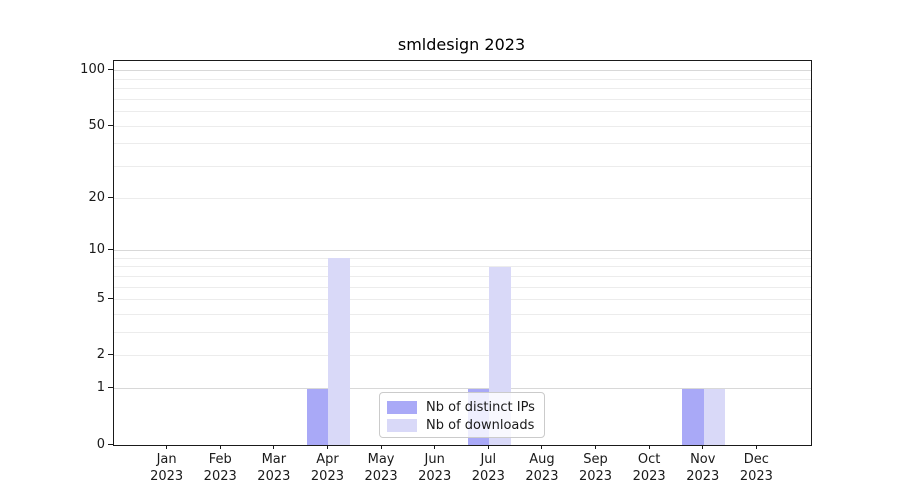 The image size is (900, 500). I want to click on y-tick-label: 10, so click(96, 250).